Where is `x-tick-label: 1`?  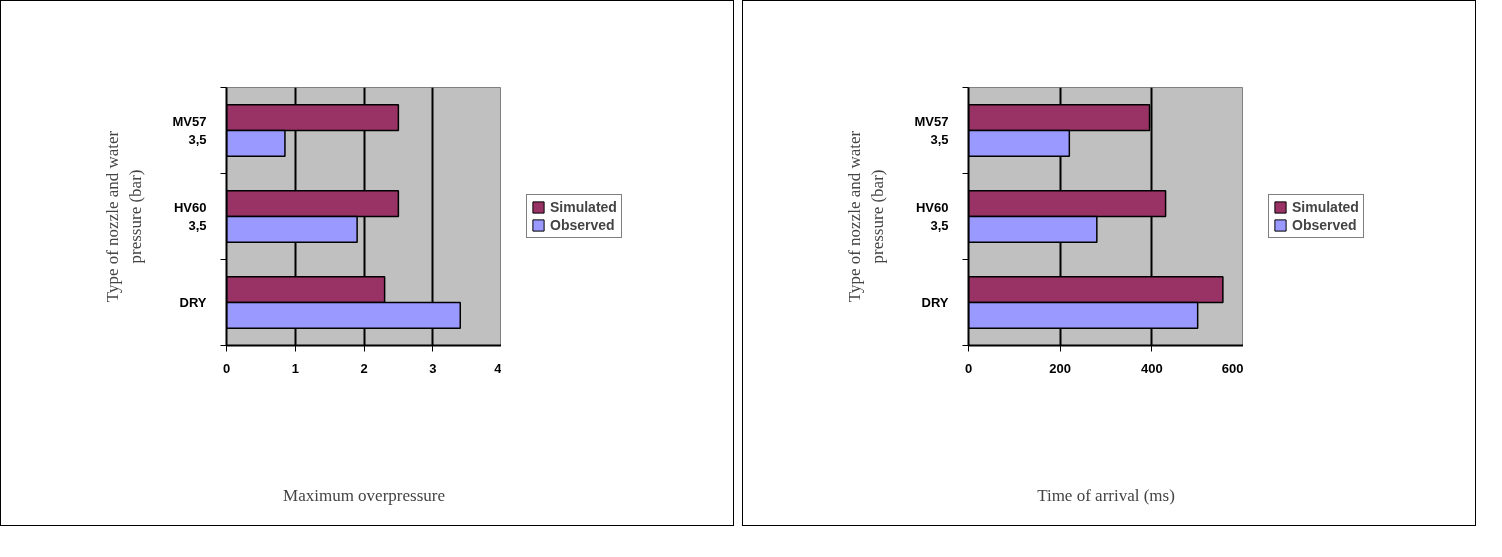
x-tick-label: 1 is located at coordinates (295, 368).